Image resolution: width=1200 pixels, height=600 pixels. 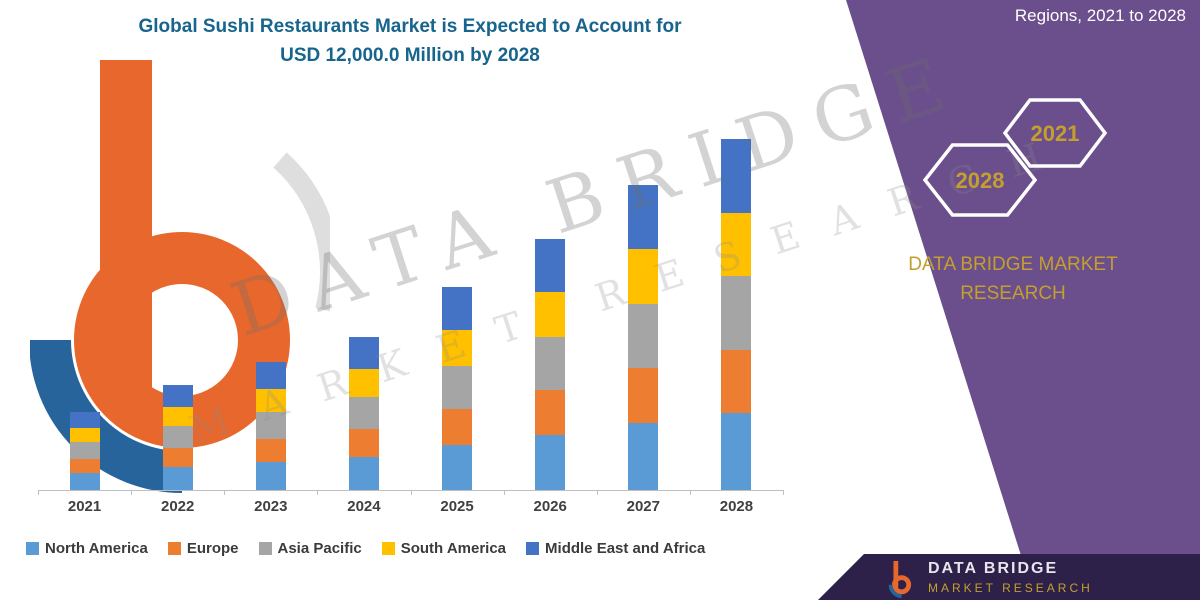 I want to click on bar-segment-2025-middle-east-and-africa, so click(x=457, y=308).